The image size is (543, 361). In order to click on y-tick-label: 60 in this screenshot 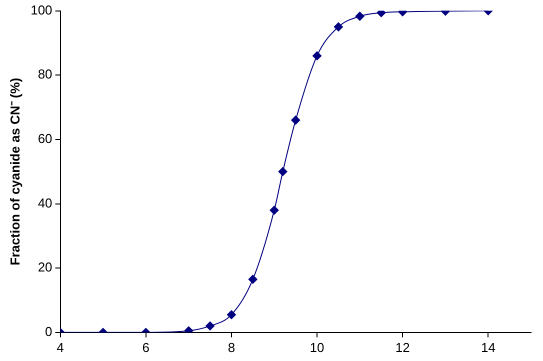, I will do `click(45, 138)`.